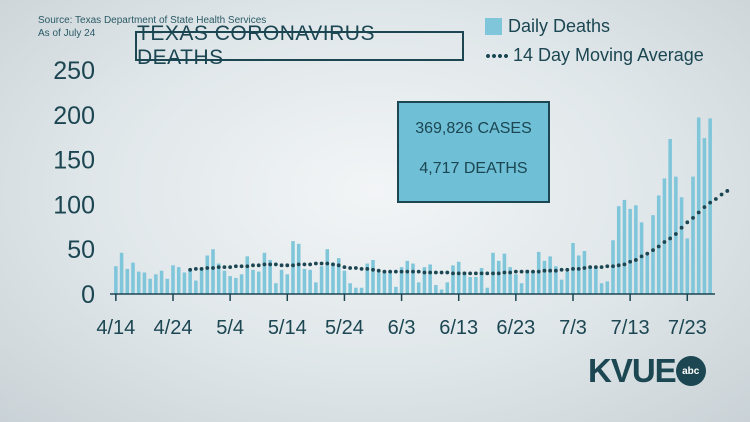 The height and width of the screenshot is (422, 750). I want to click on x-tick-label: 7/13, so click(630, 328).